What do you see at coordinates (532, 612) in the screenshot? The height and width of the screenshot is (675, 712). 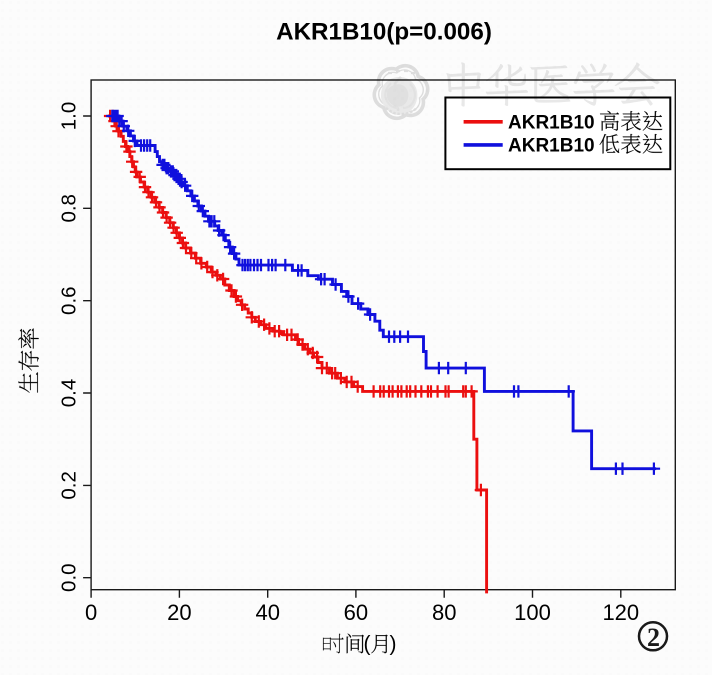 I see `svg-text: 100` at bounding box center [532, 612].